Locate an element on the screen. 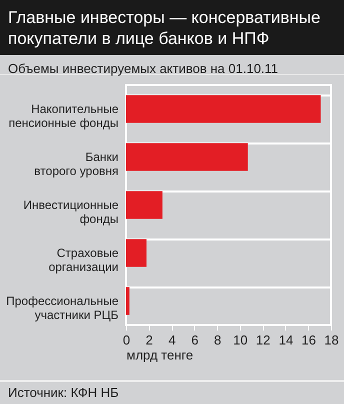  x-tick-label: 14 is located at coordinates (286, 340).